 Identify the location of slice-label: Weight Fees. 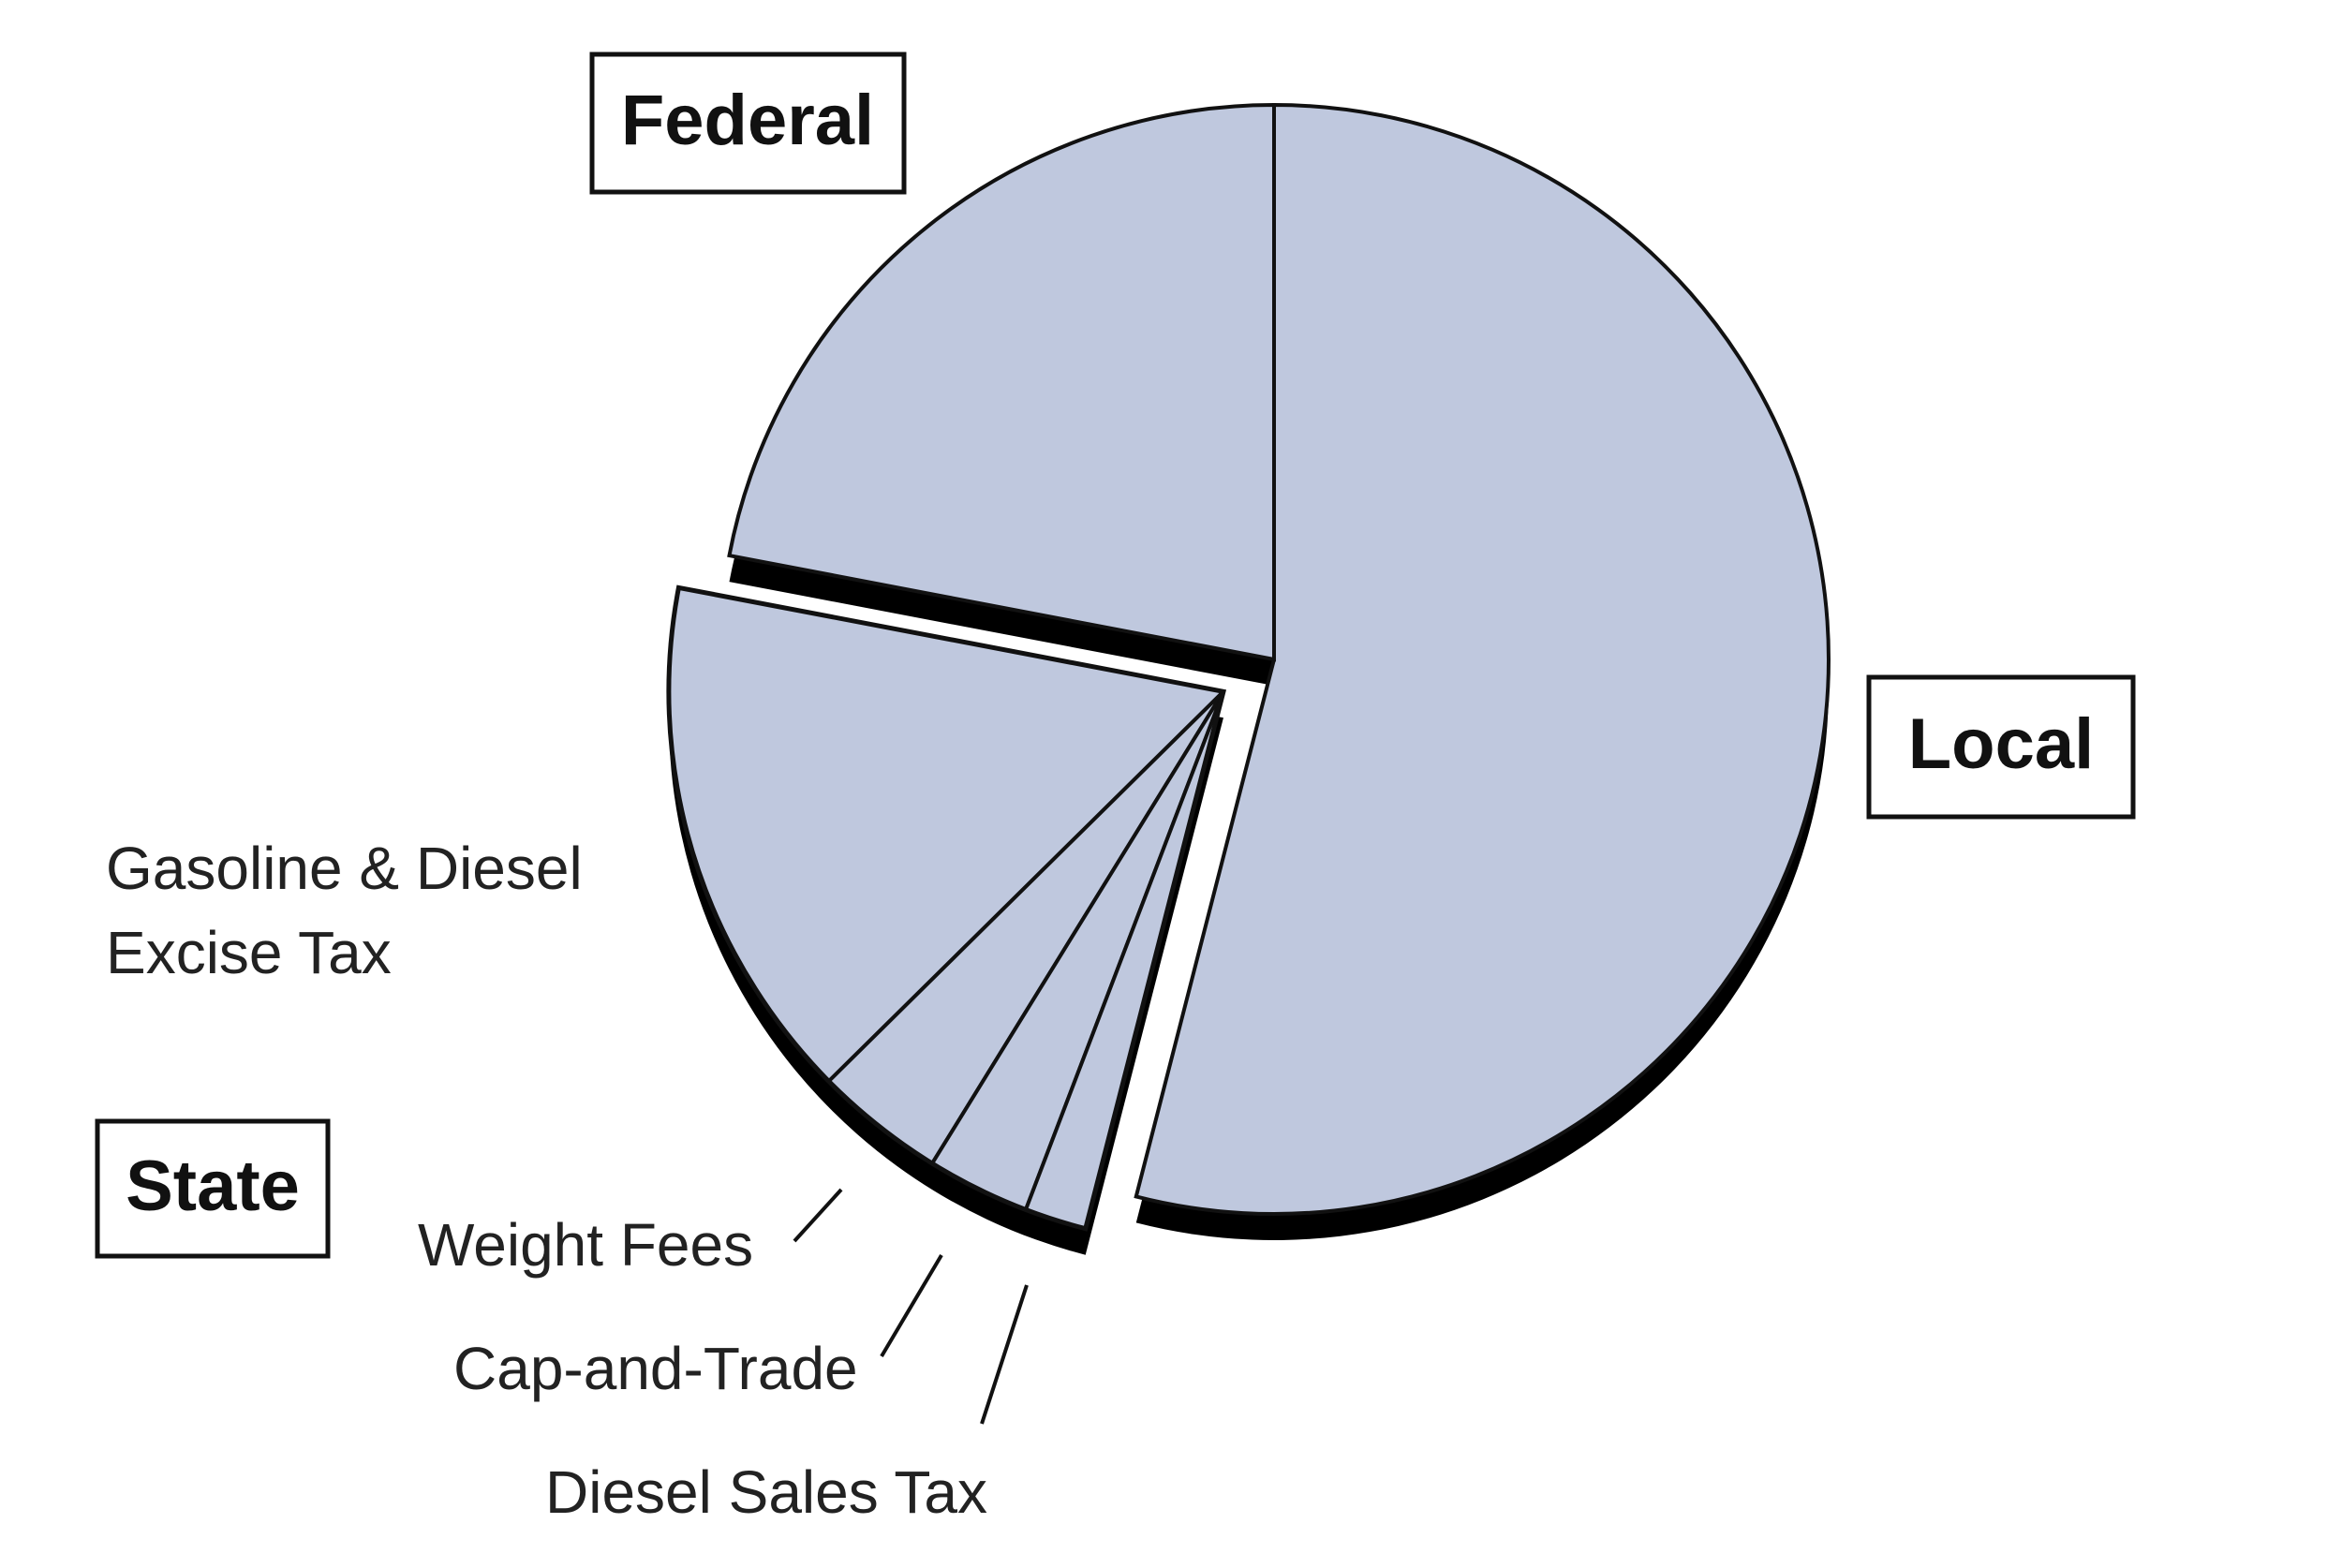
(585, 1245).